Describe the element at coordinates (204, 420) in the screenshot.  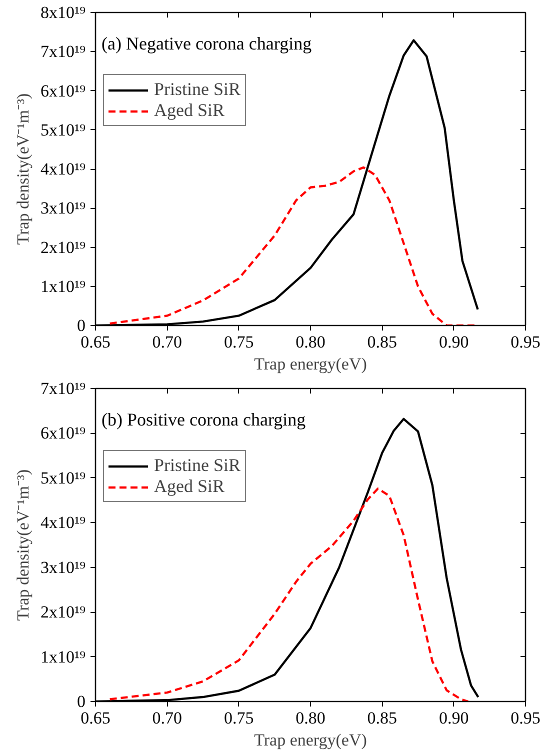
I see `text: (b) Positive corona charging` at that location.